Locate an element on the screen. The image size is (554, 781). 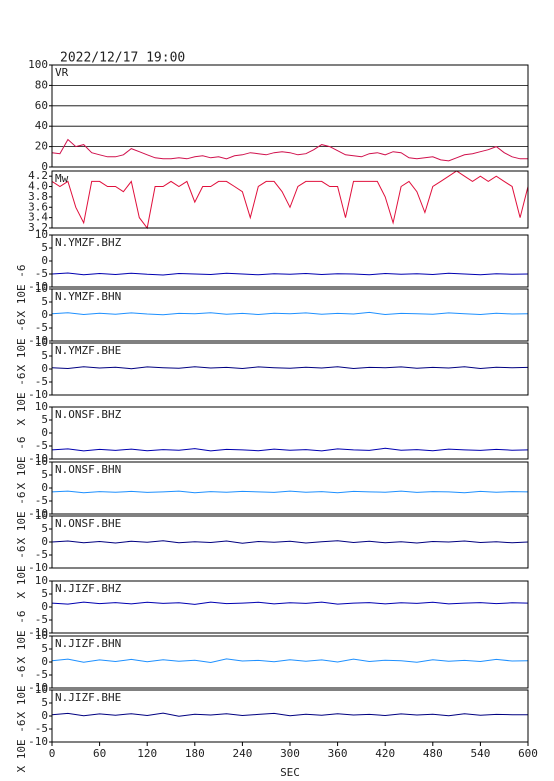
x-tick-label: 360 is located at coordinates (338, 753).